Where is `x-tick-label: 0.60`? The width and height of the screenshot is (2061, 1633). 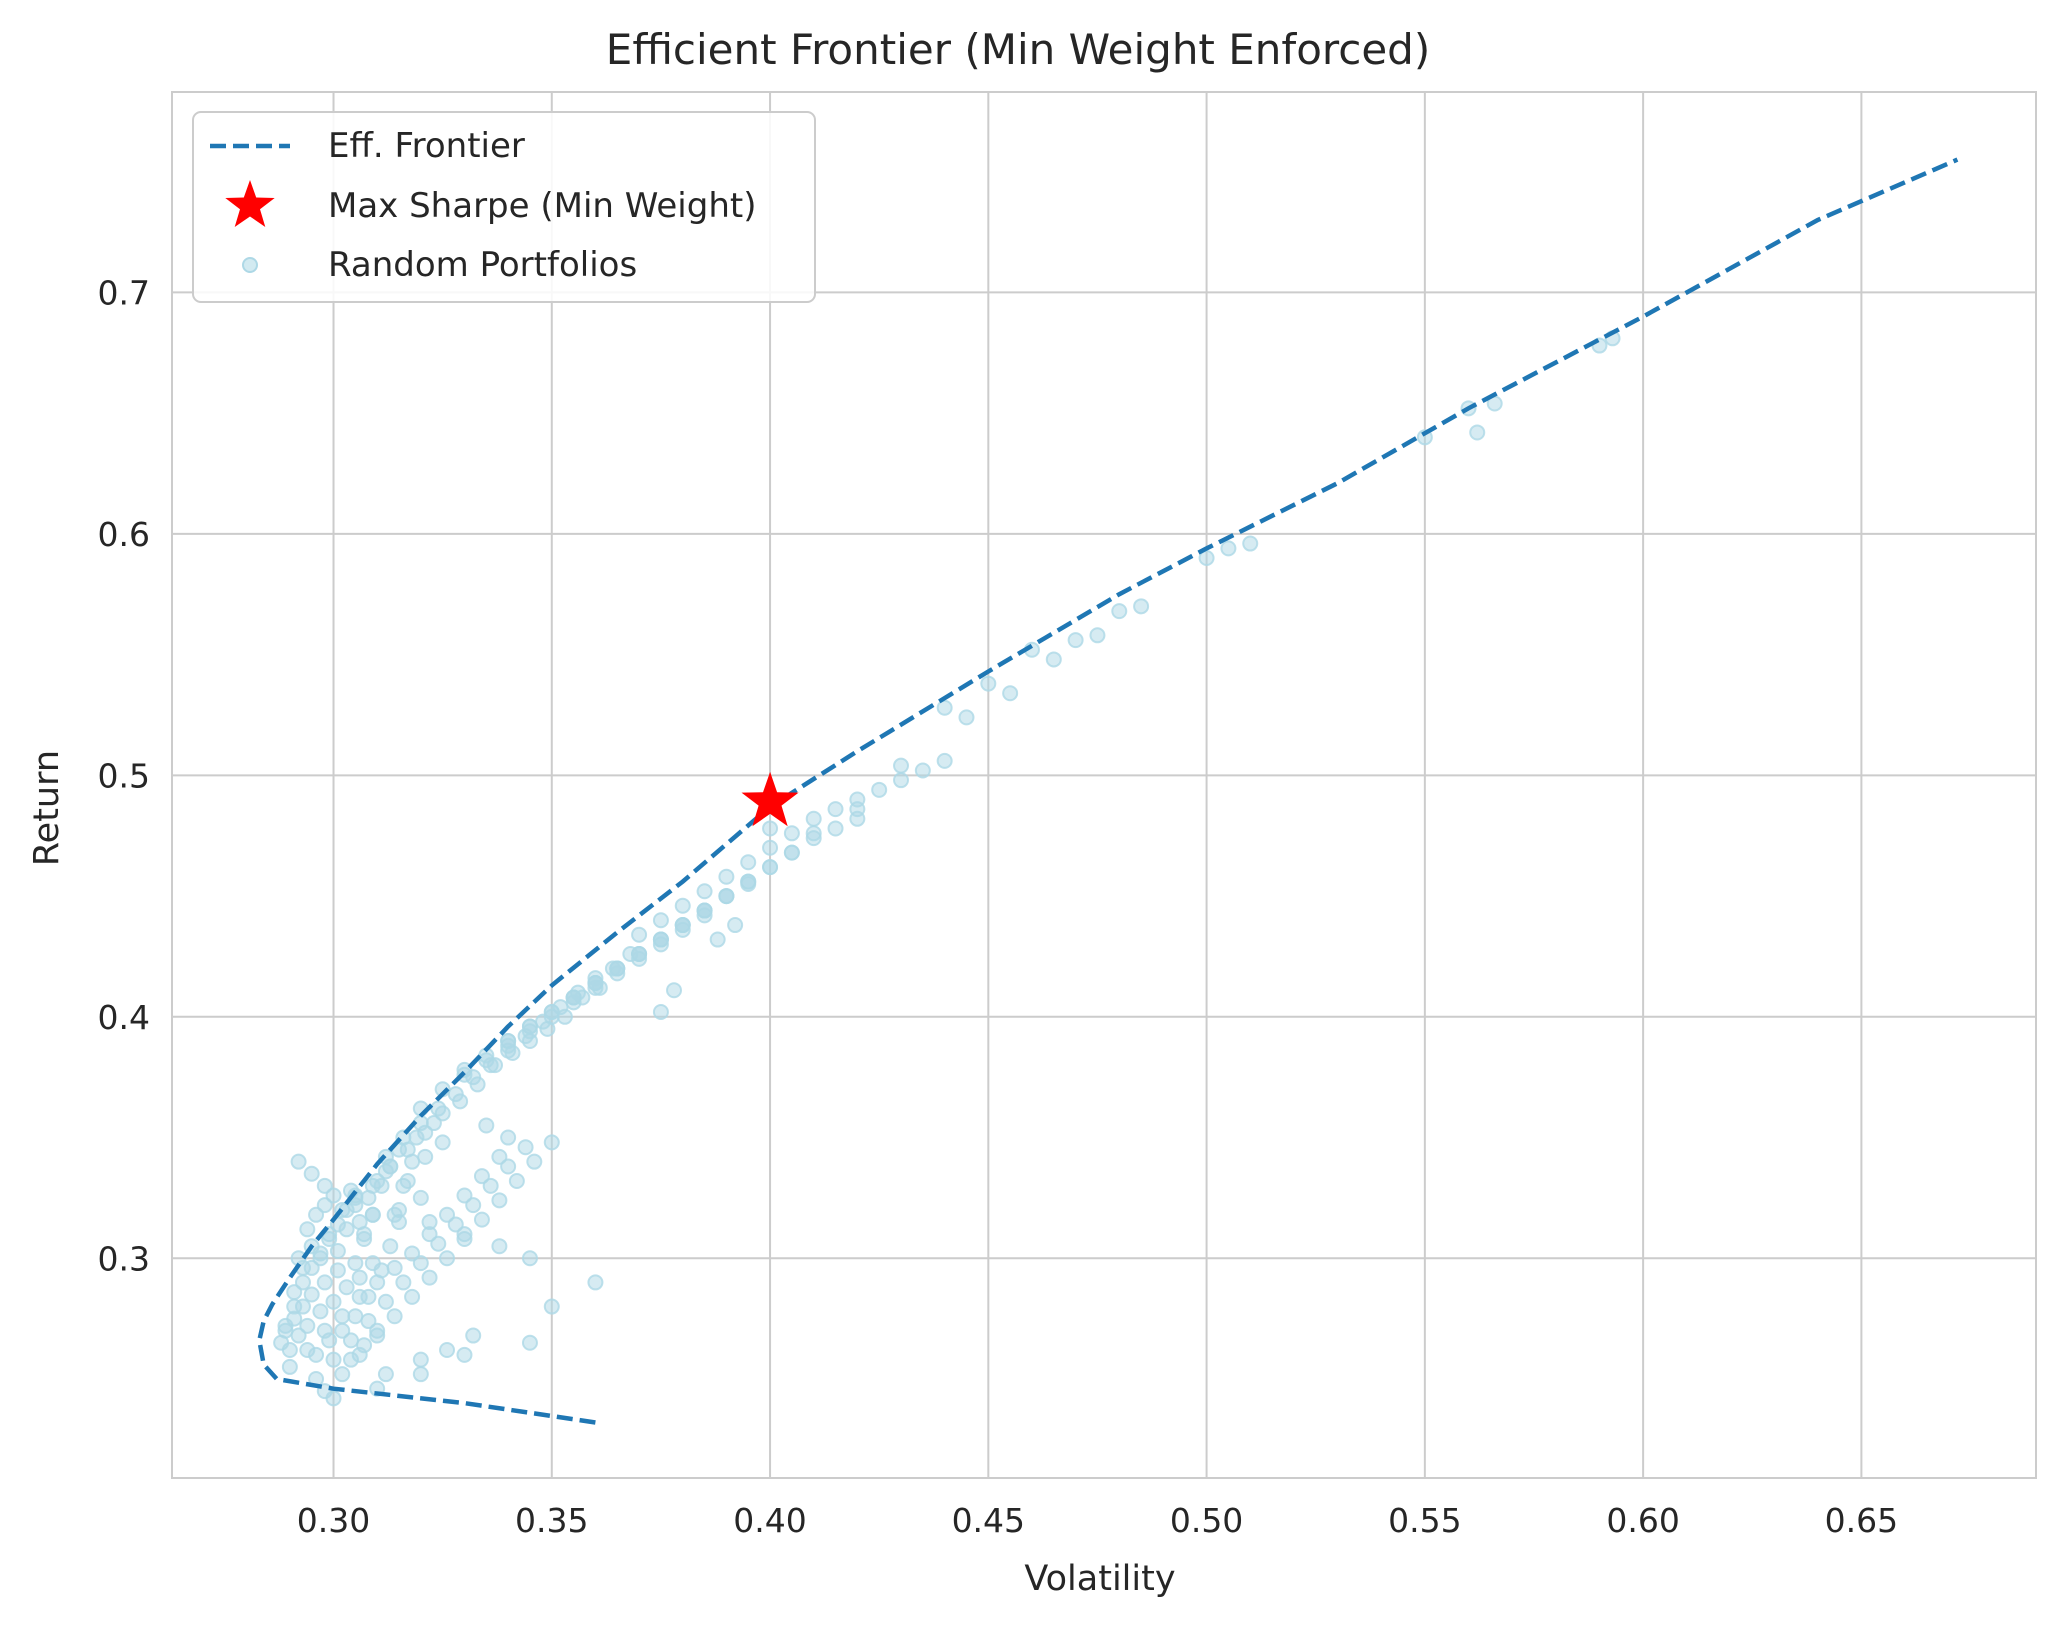 x-tick-label: 0.60 is located at coordinates (1642, 1520).